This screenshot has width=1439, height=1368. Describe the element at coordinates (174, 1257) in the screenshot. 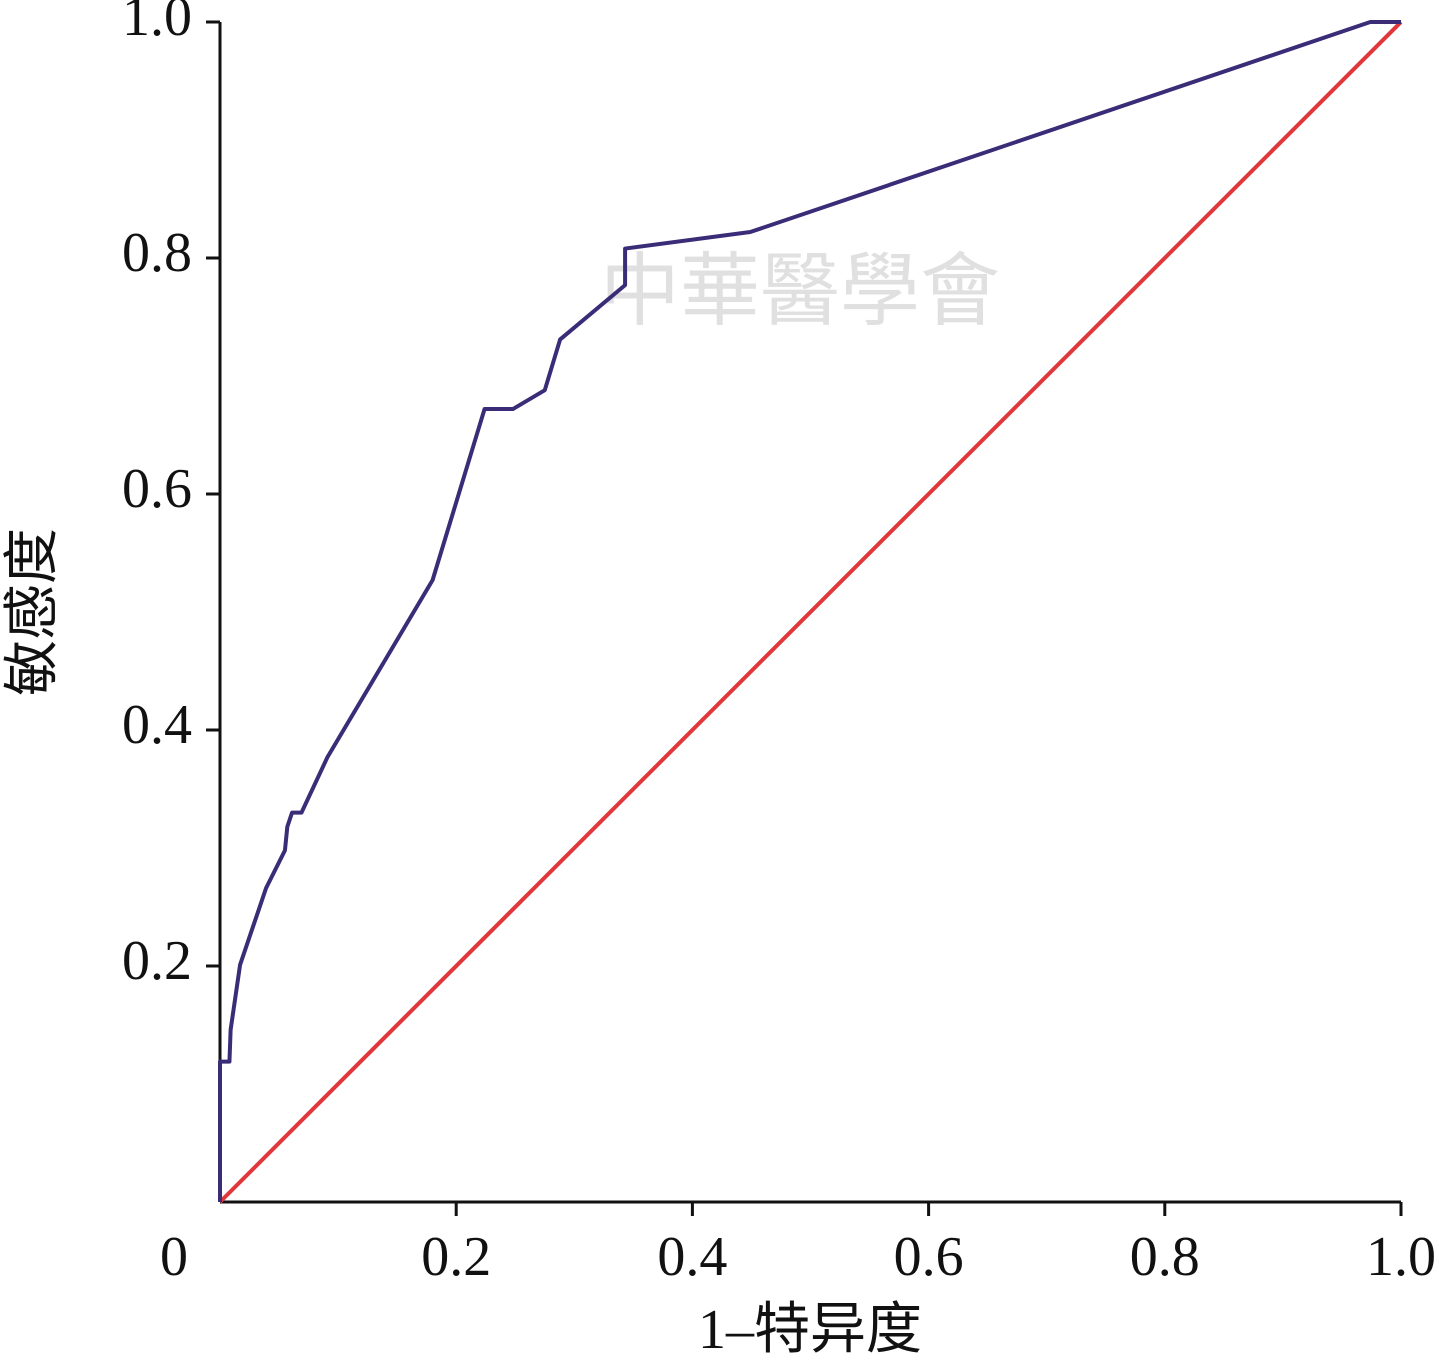

I see `x-tick-label: 0` at that location.